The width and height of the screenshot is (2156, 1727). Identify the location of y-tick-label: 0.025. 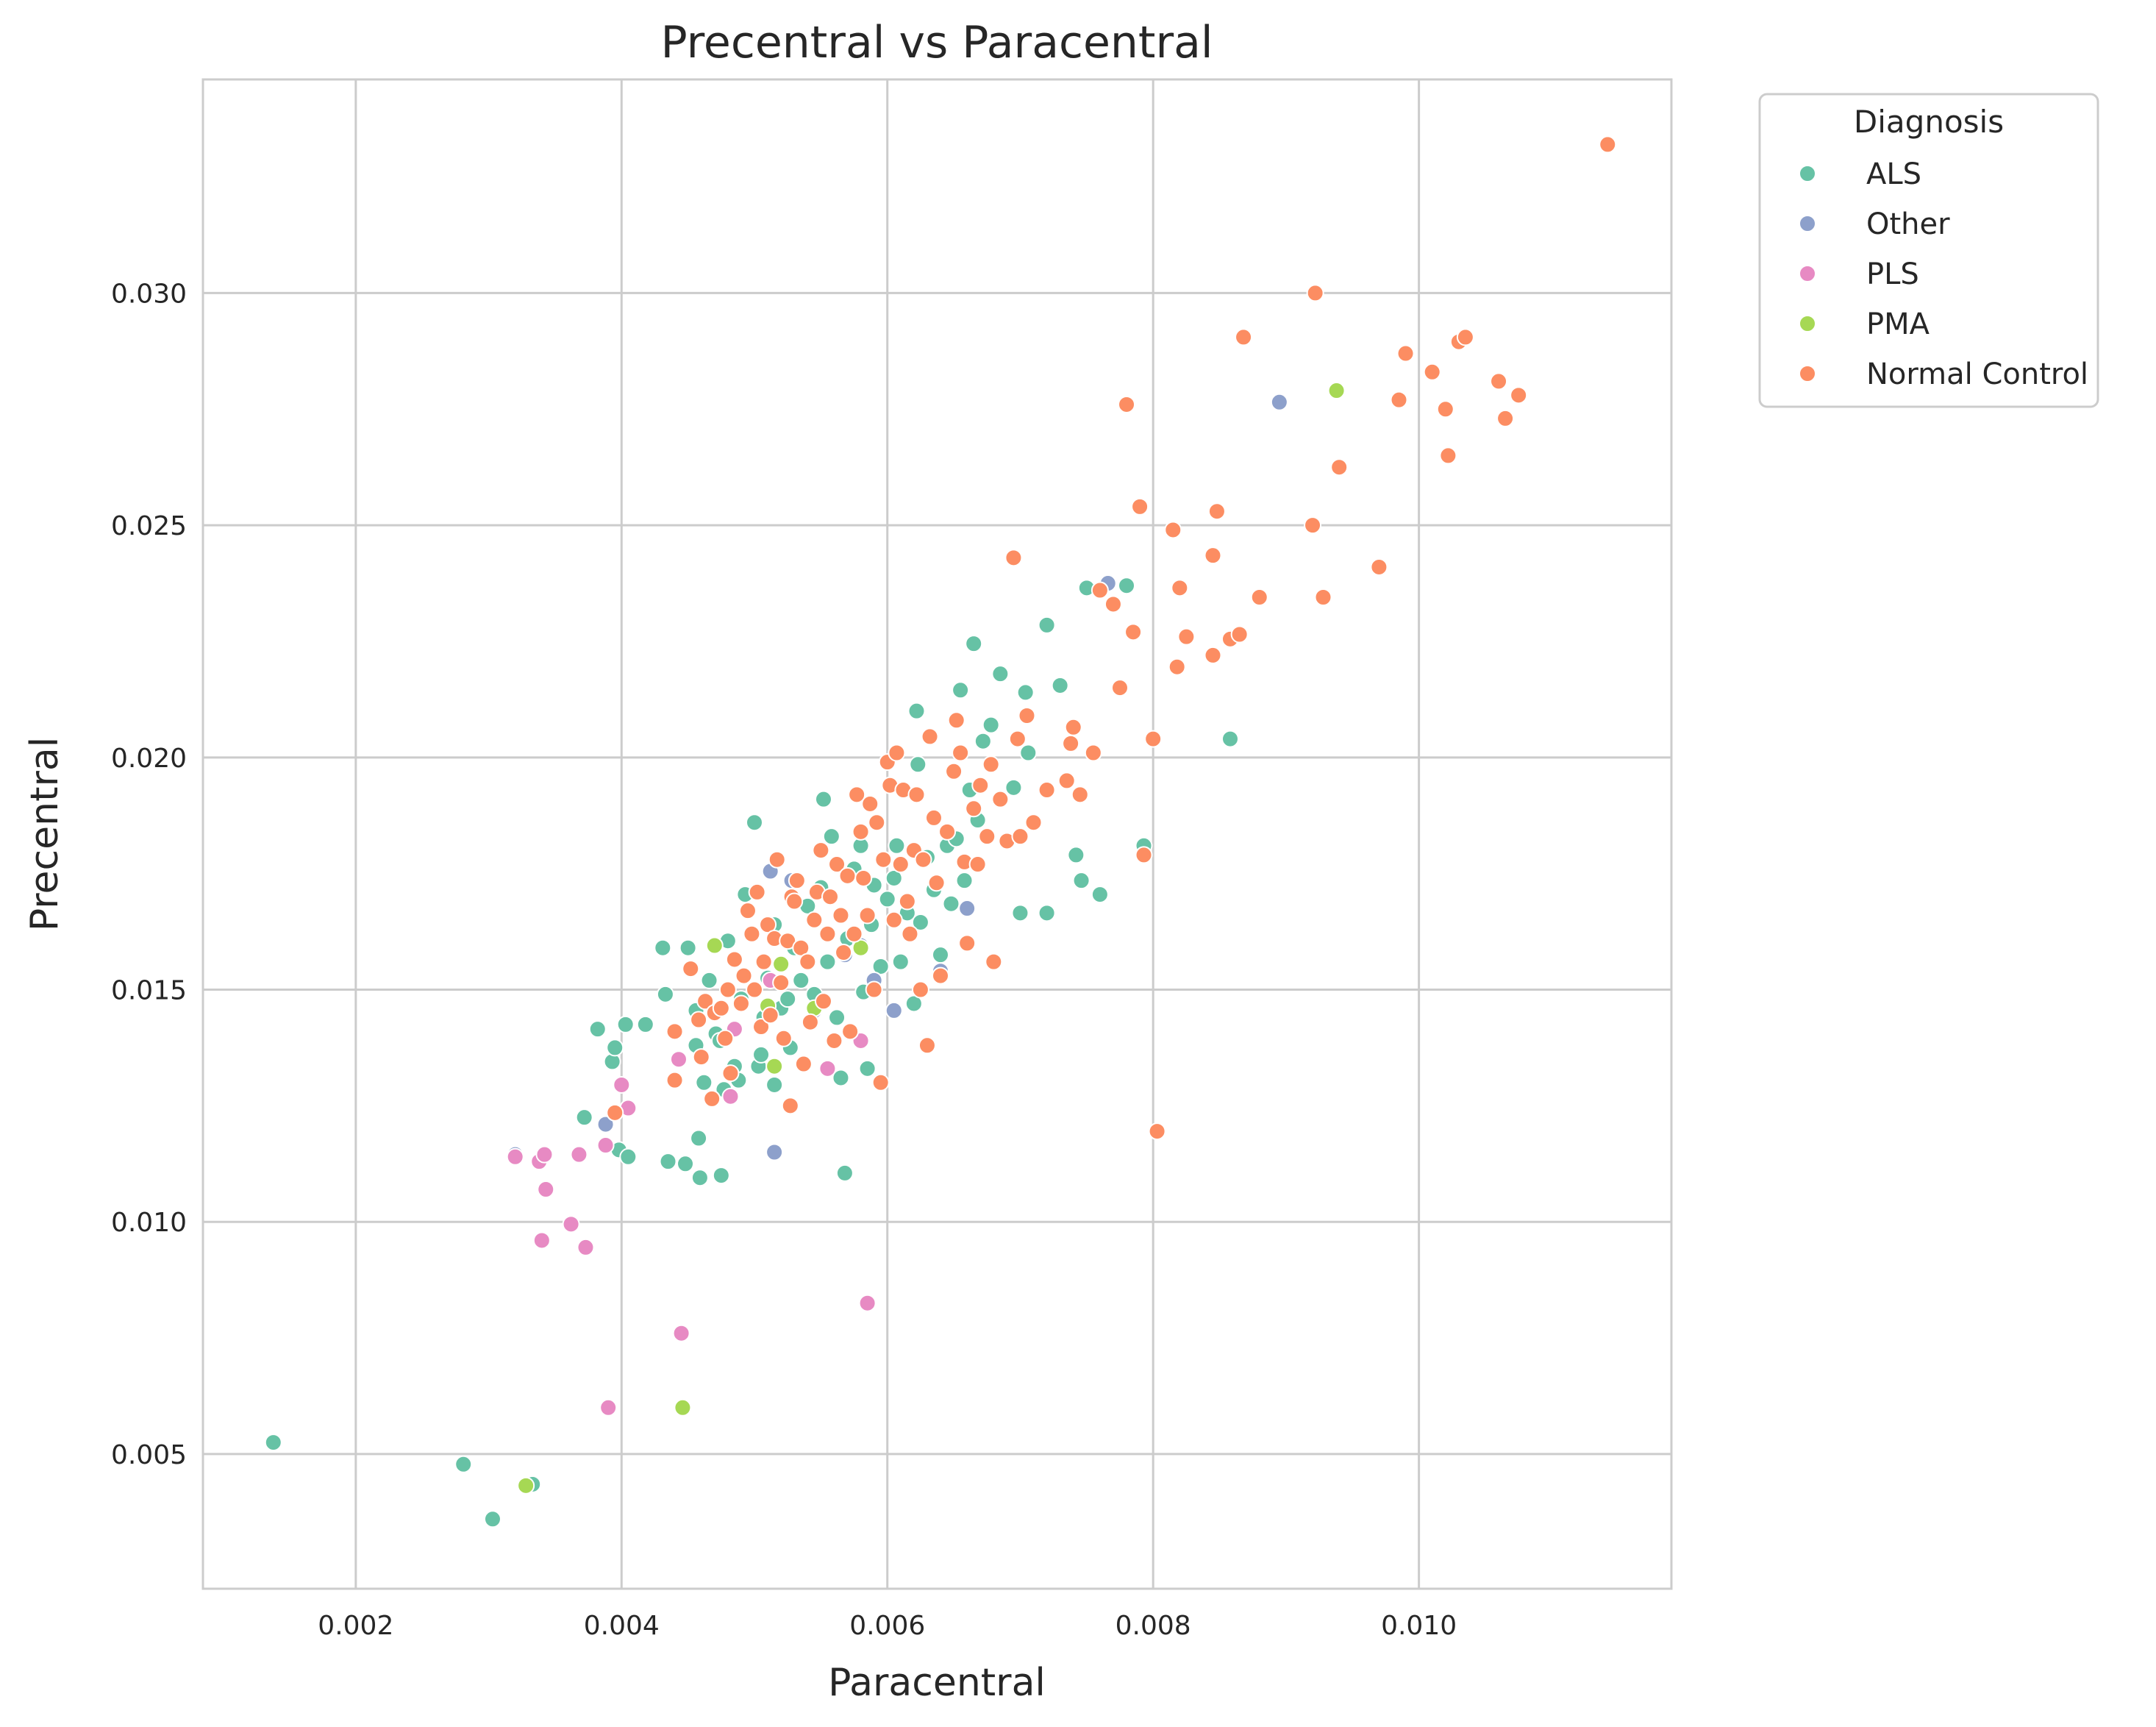
(149, 526).